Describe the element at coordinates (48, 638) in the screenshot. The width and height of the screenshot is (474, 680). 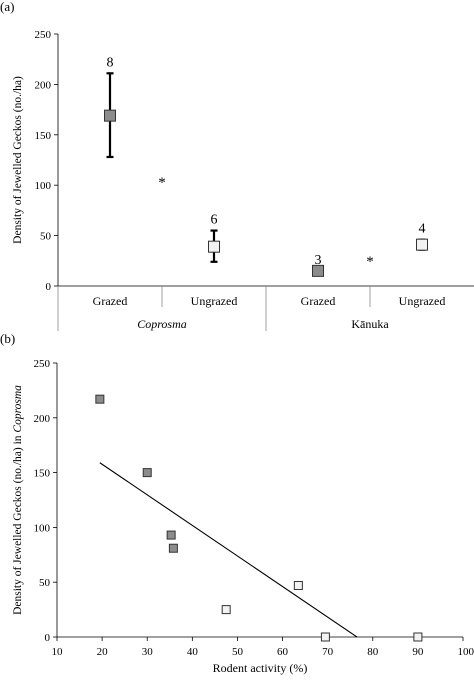
I see `y-tick-label-b: 0` at that location.